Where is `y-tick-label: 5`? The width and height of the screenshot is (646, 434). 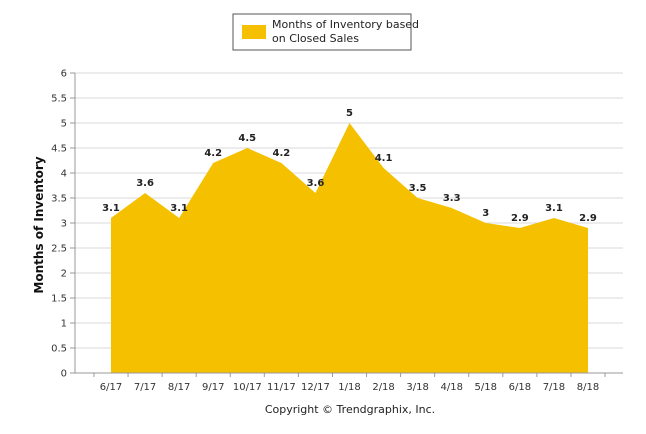 y-tick-label: 5 is located at coordinates (64, 124).